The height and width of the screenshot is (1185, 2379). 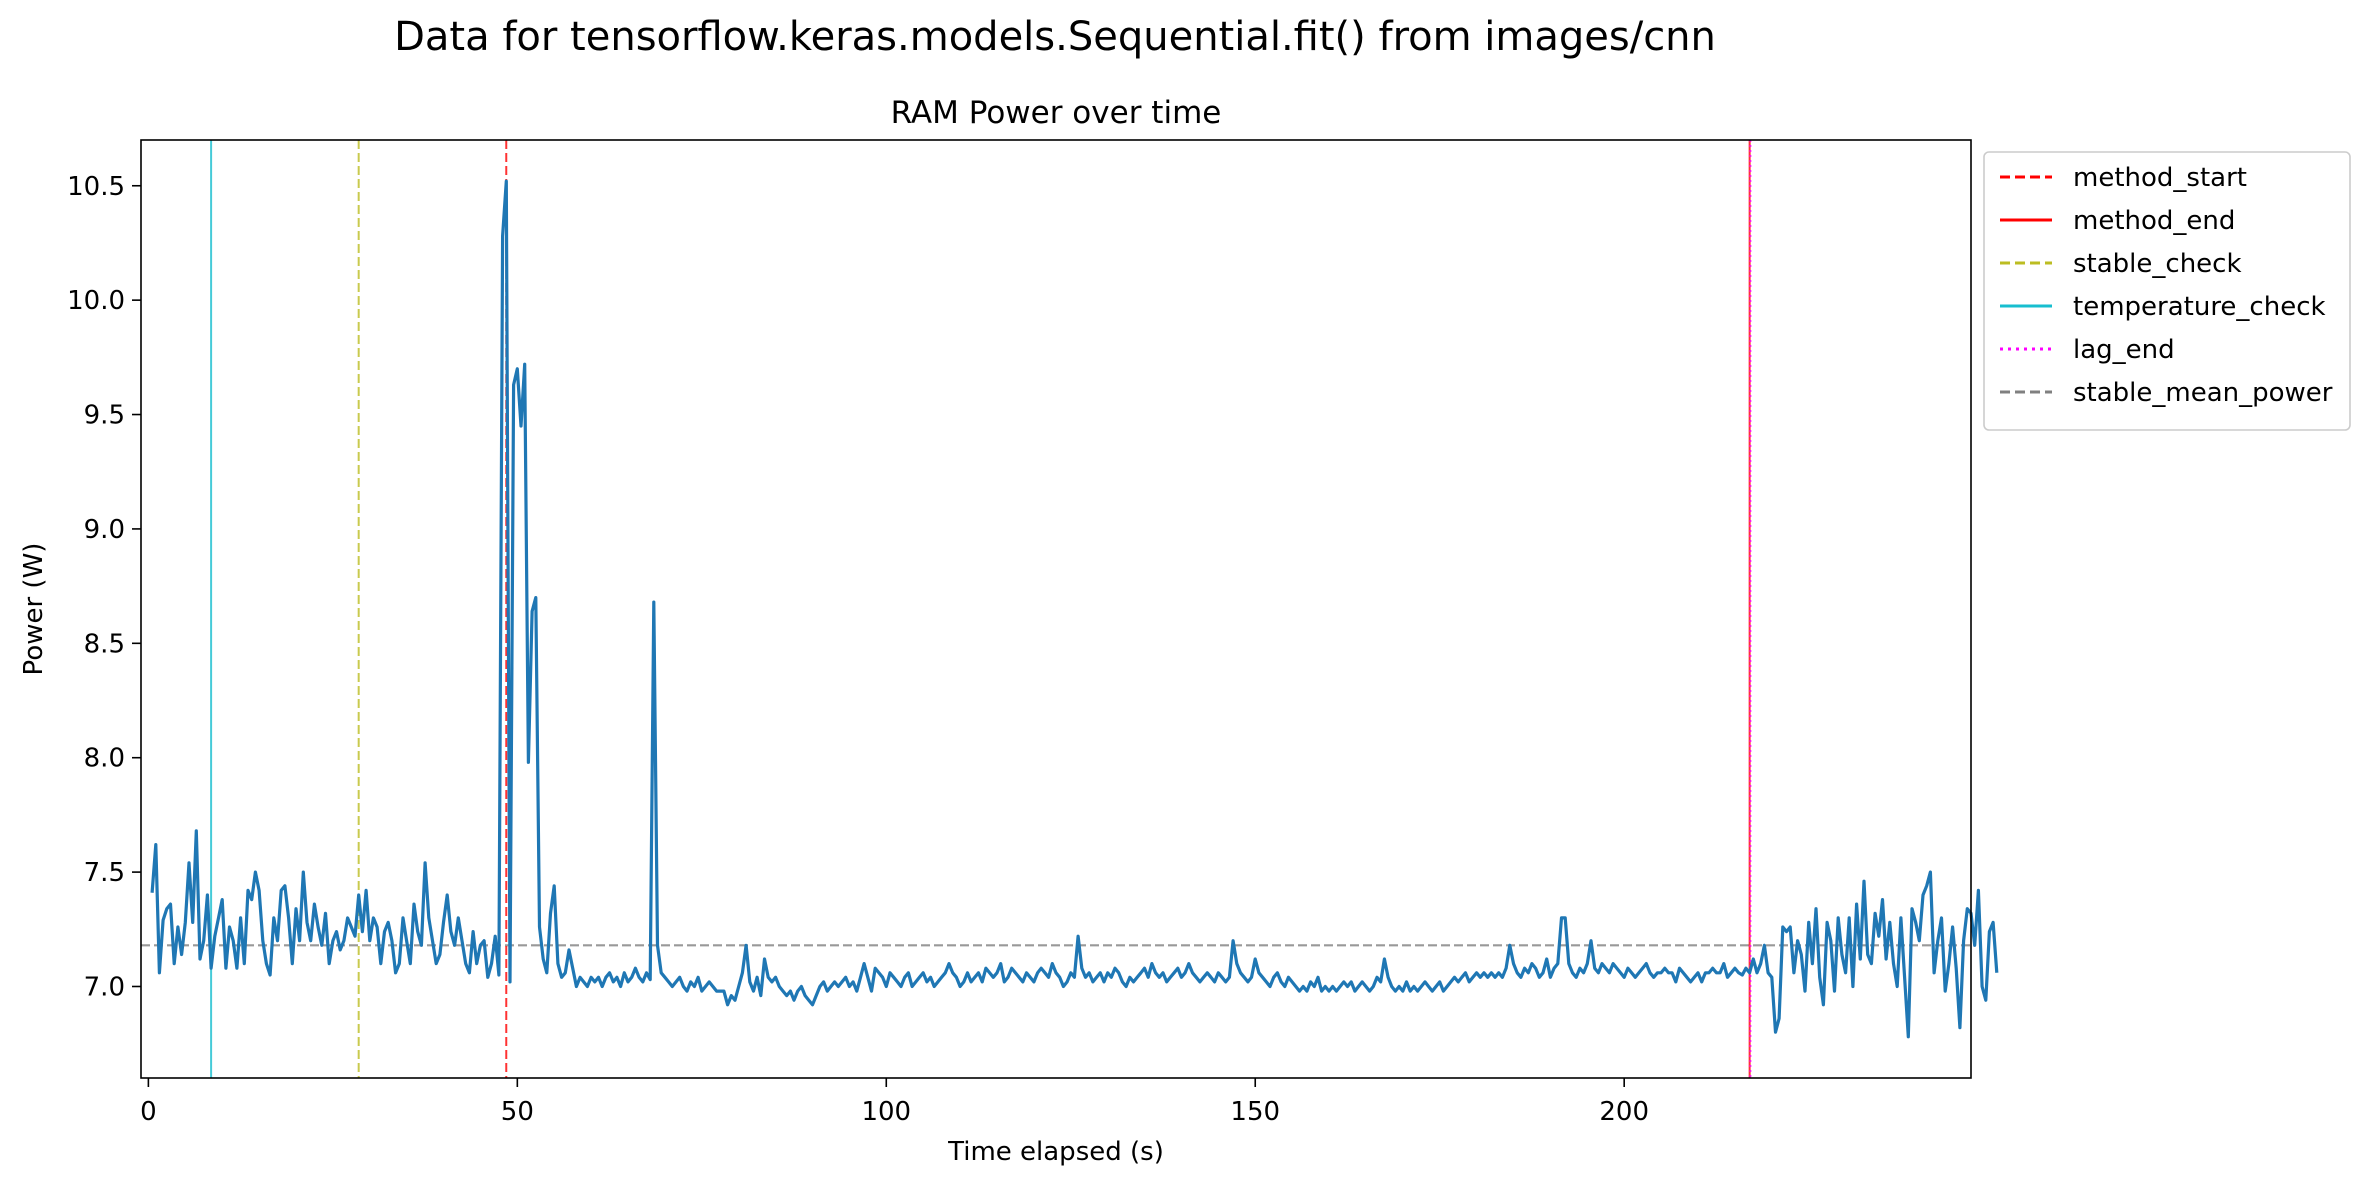 I want to click on x-tick-label: 50, so click(x=517, y=1112).